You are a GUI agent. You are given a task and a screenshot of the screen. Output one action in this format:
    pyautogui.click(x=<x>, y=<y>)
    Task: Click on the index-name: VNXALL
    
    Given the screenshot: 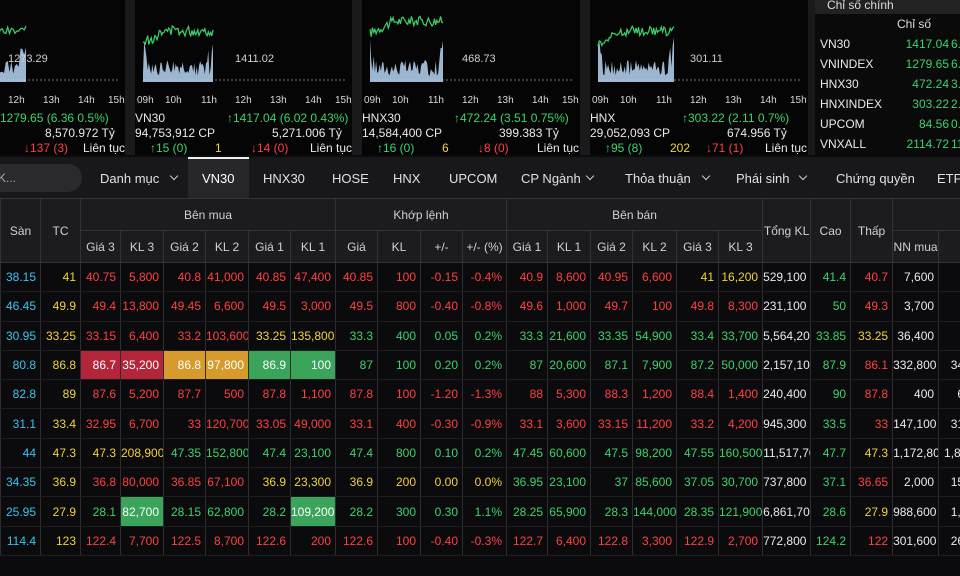 What is the action you would take?
    pyautogui.click(x=843, y=144)
    